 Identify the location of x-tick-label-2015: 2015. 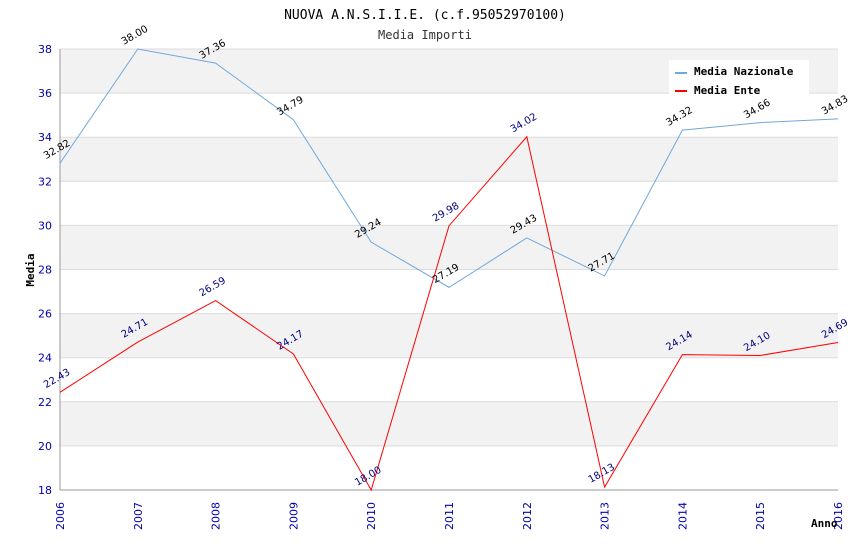
(760, 516).